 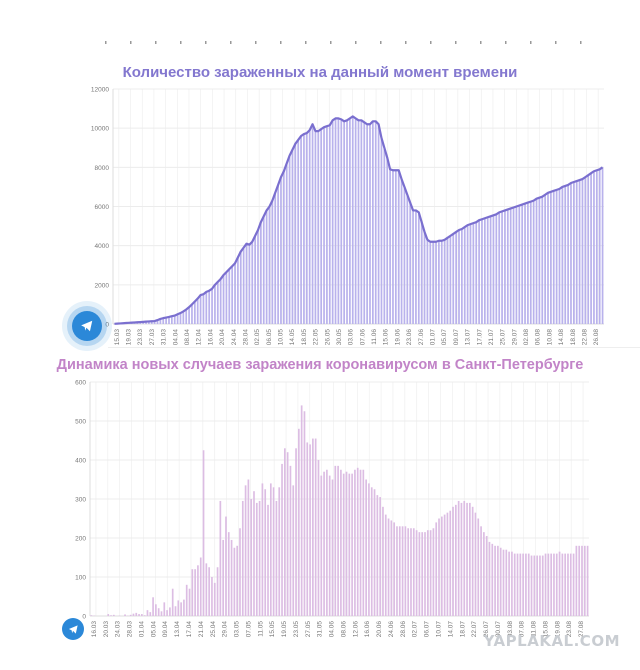 I want to click on x-tick-label: 18.08, so click(x=573, y=337).